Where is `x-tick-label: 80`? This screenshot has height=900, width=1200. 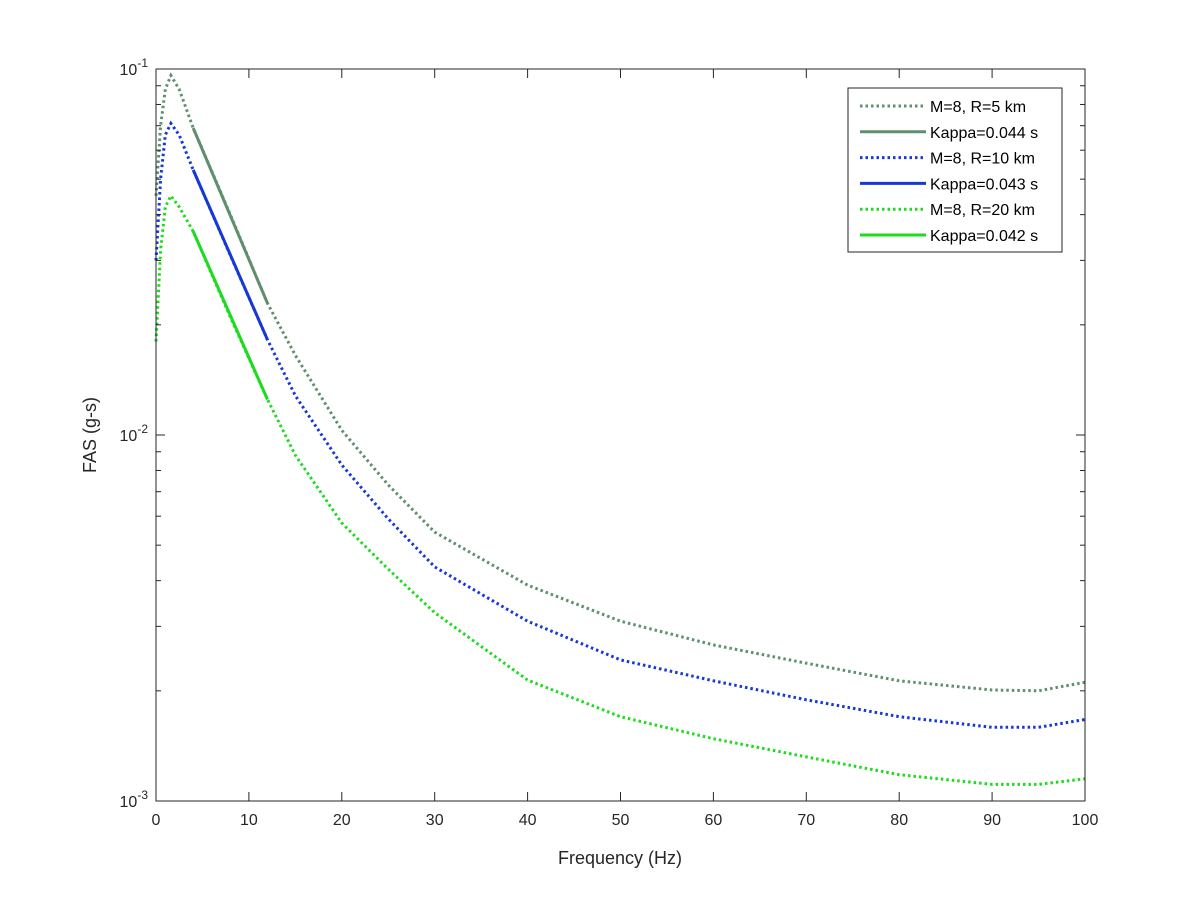 x-tick-label: 80 is located at coordinates (899, 820).